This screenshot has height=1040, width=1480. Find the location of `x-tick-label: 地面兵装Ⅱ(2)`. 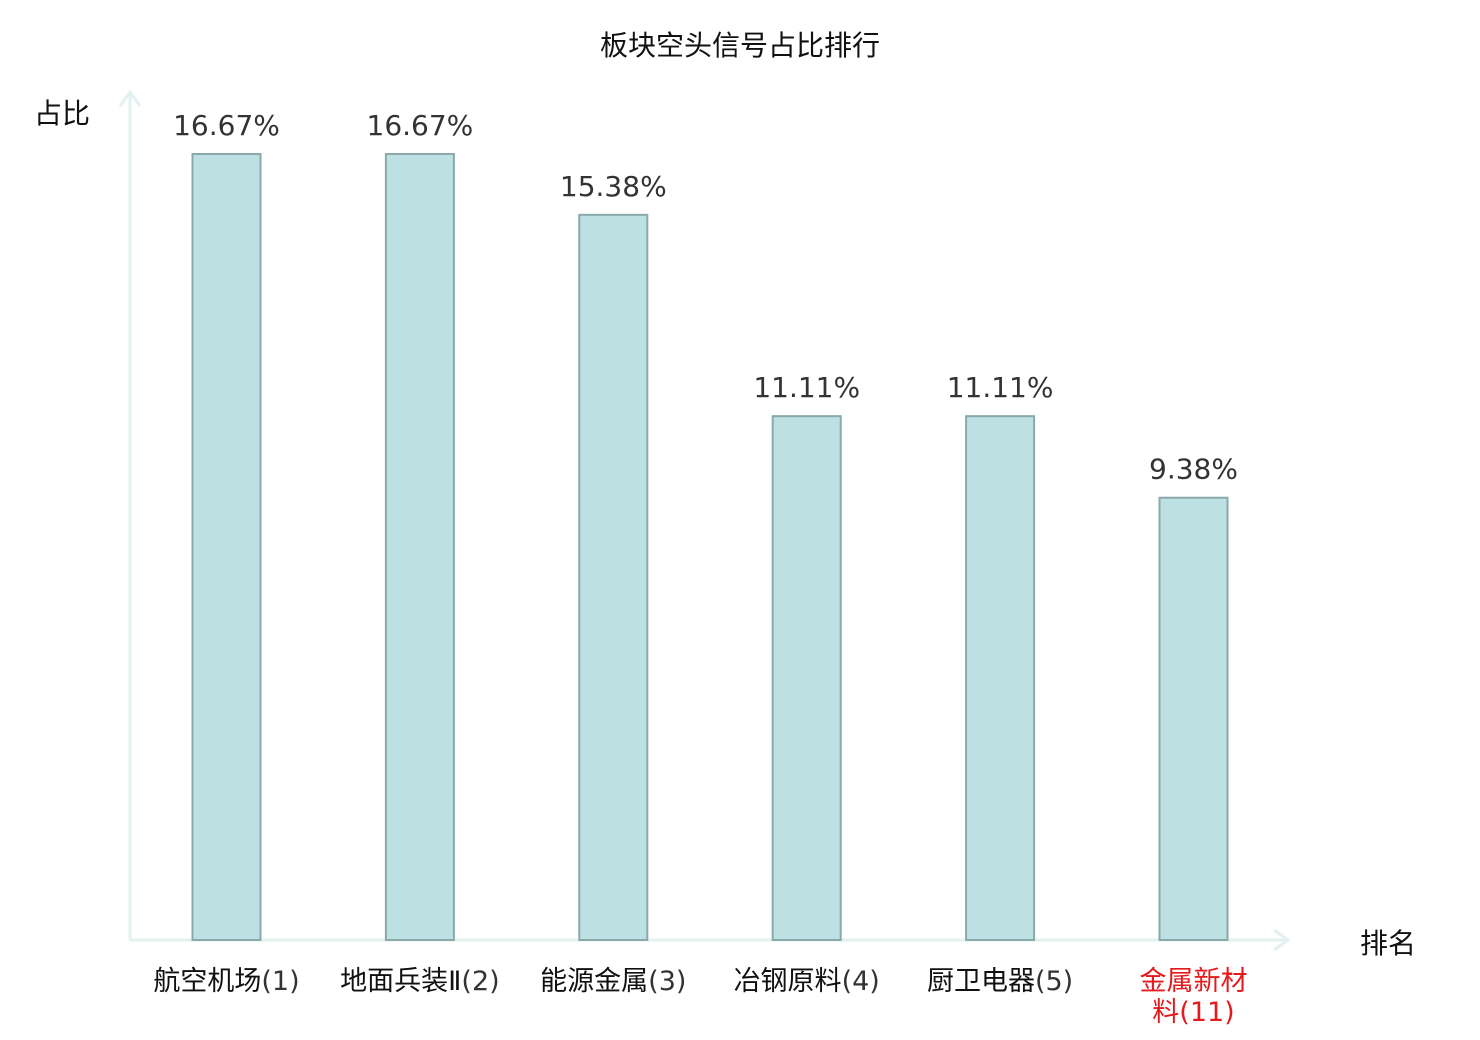

x-tick-label: 地面兵装Ⅱ(2) is located at coordinates (420, 981).